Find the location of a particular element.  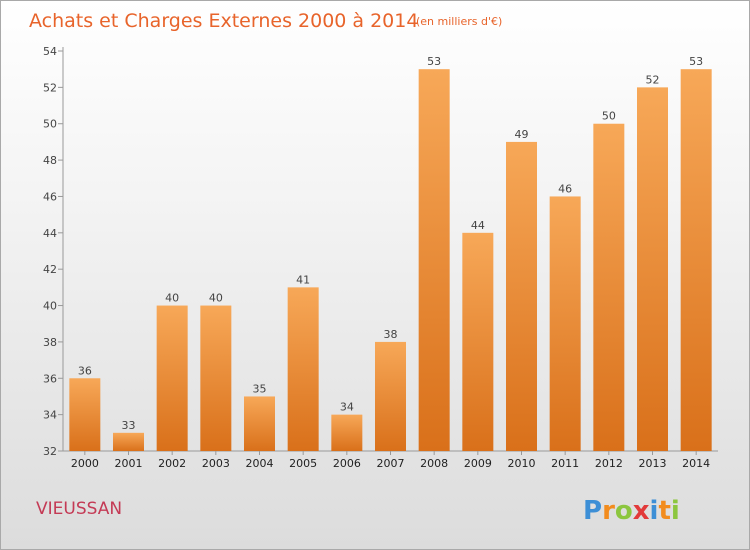

chart-subtitle: (en milliers d'€) is located at coordinates (459, 21).